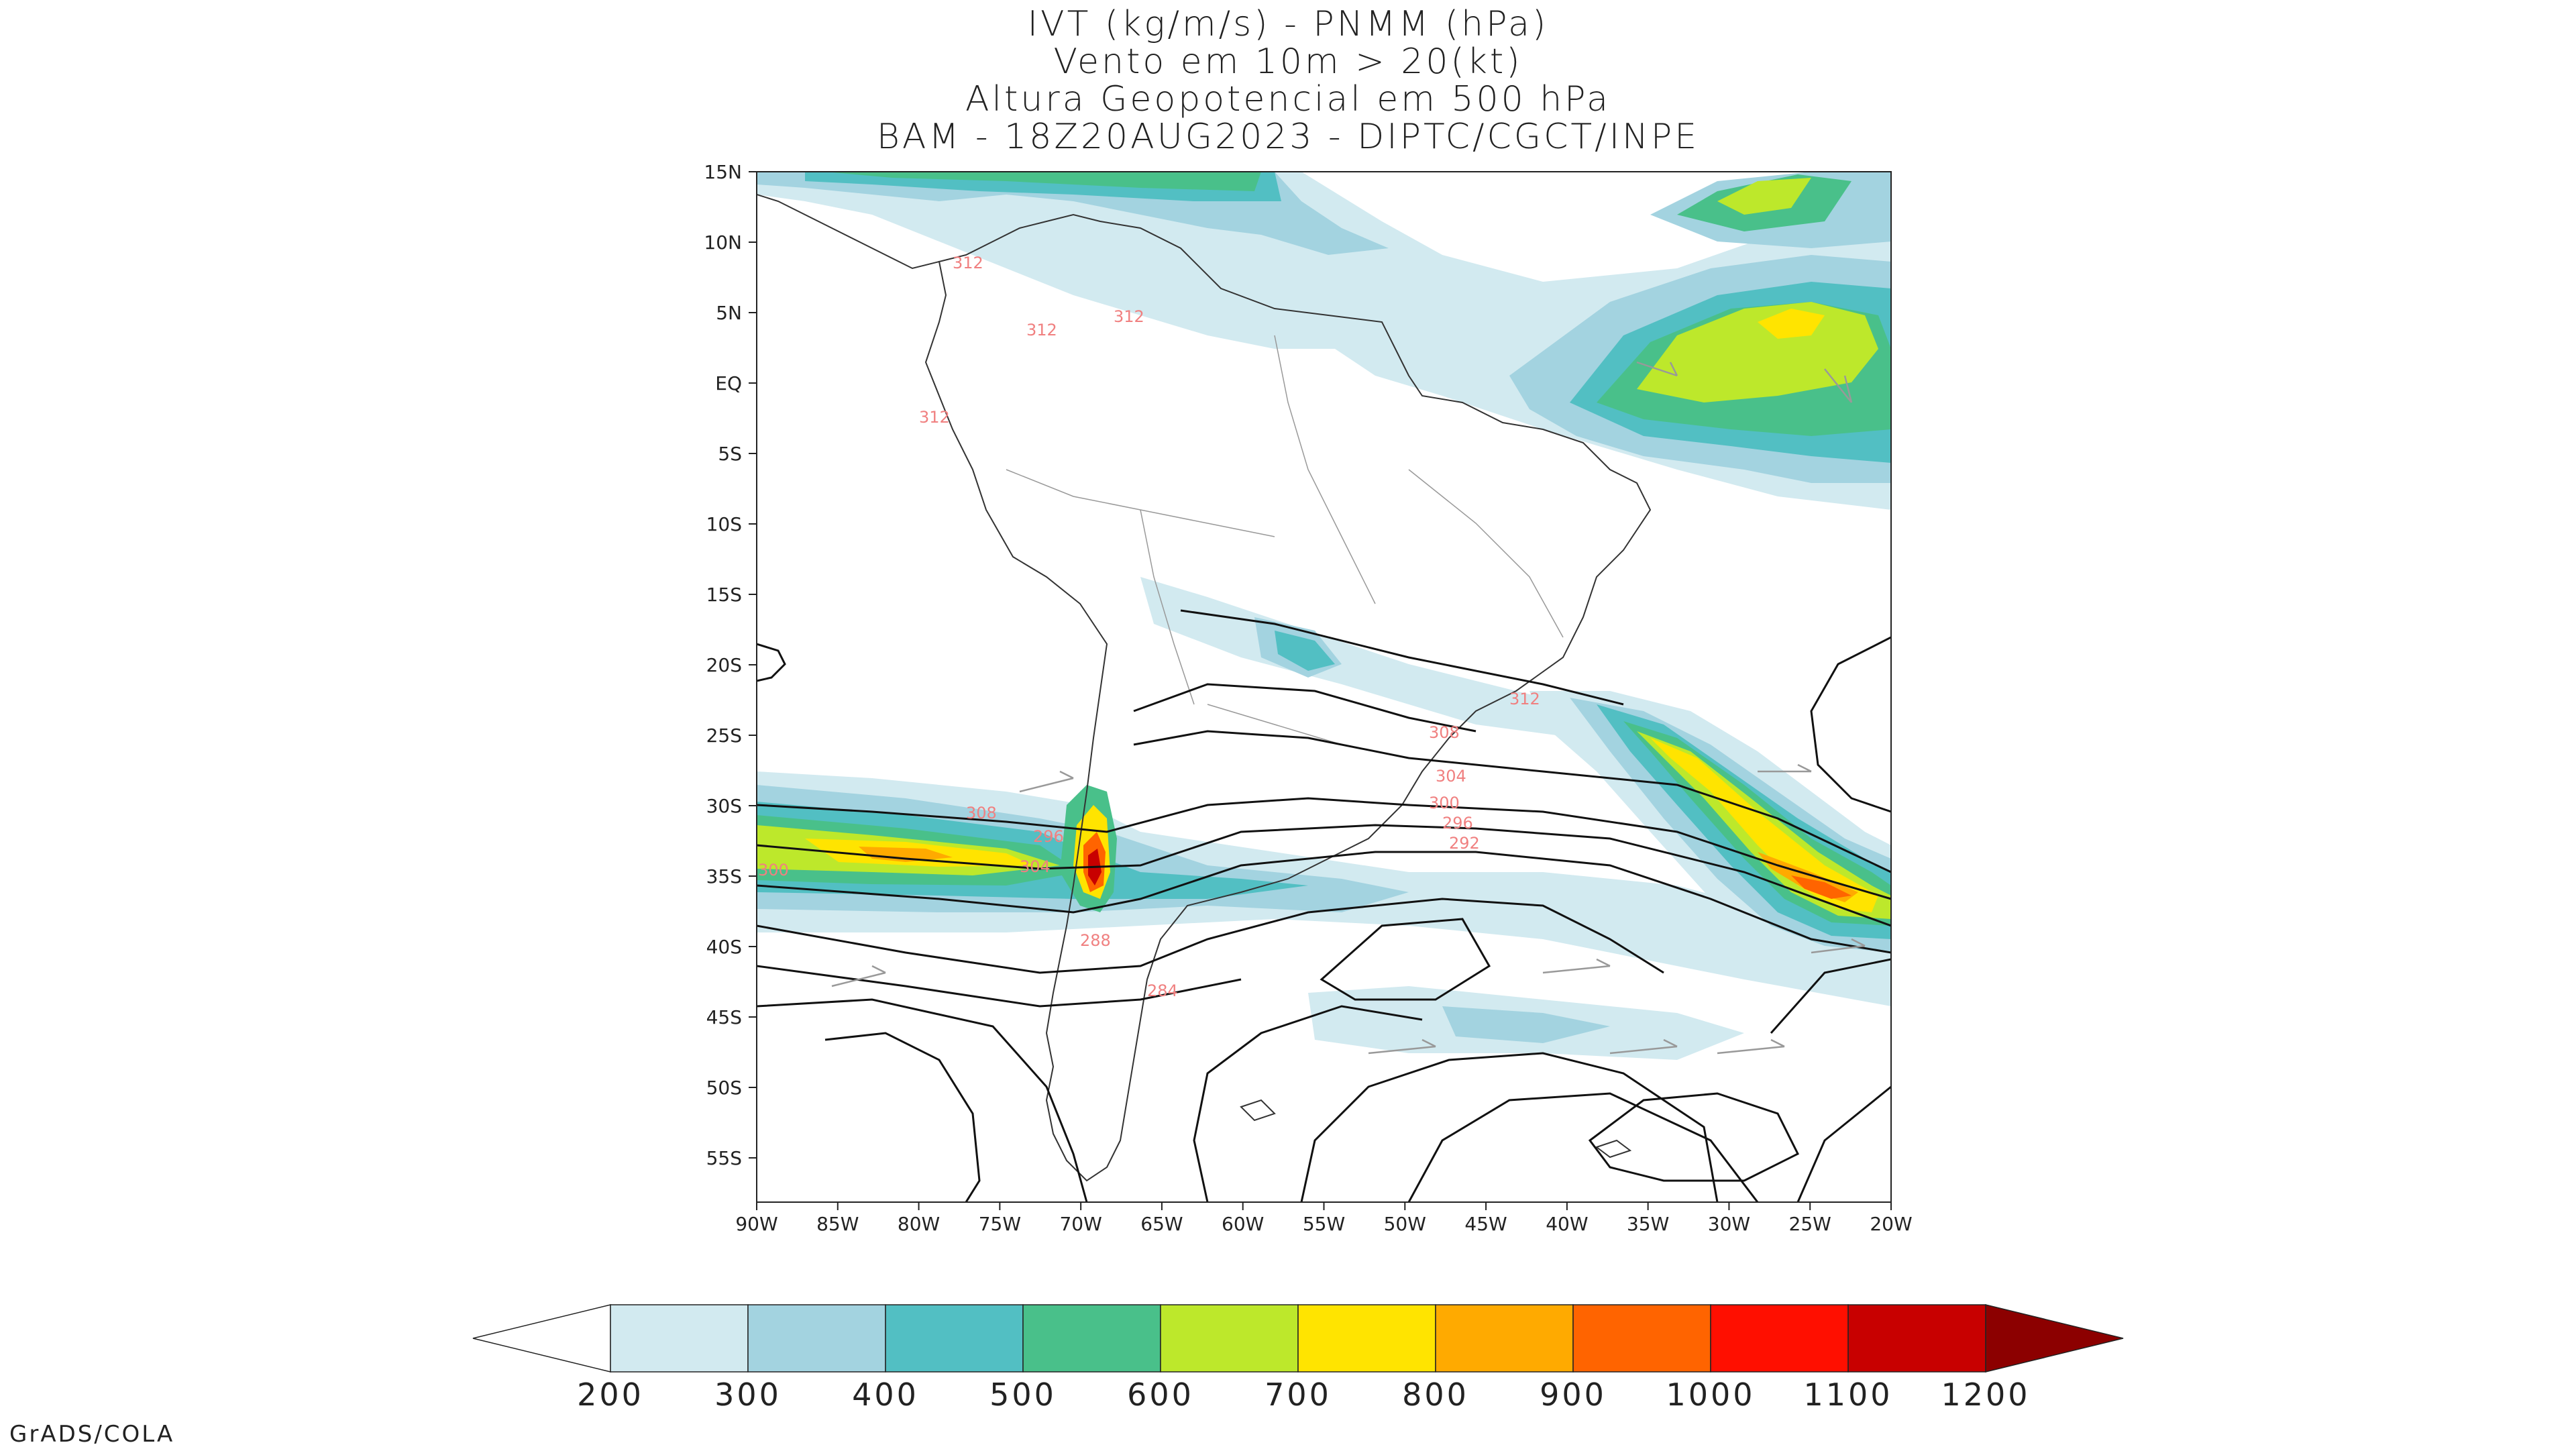 The width and height of the screenshot is (2576, 1449). I want to click on central-america-outline, so click(848, 232).